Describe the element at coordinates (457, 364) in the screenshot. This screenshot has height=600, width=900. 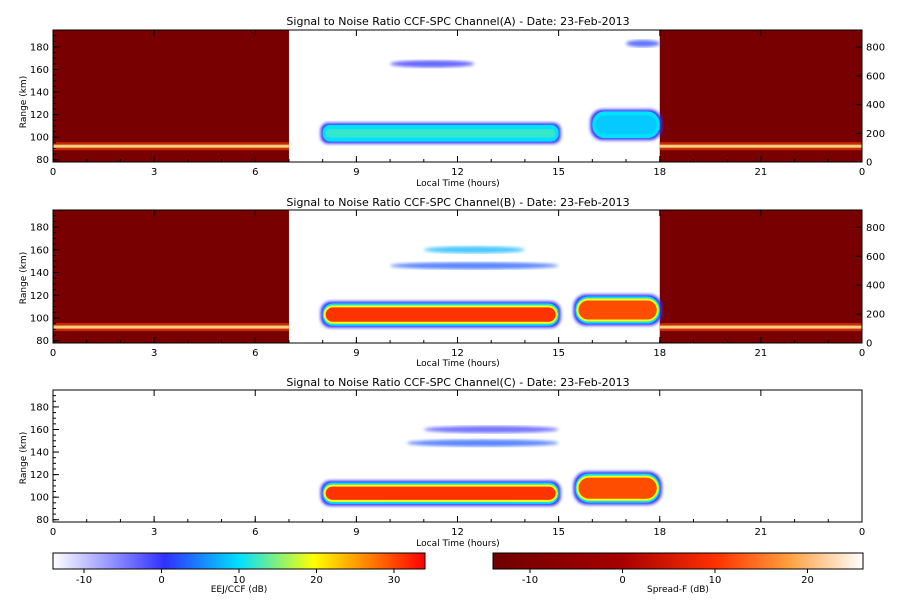
I see `panel-b-xlabel: Local Time (hours)` at that location.